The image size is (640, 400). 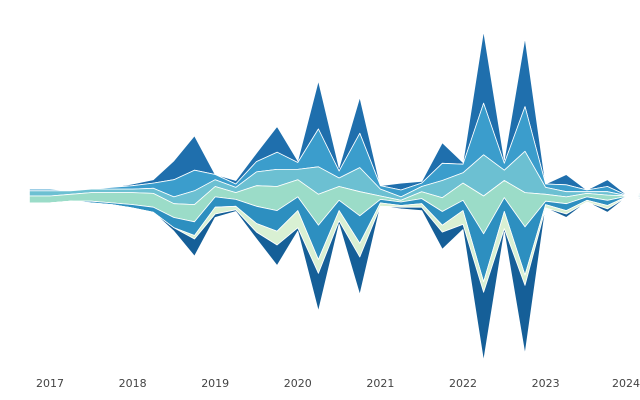 I want to click on x-tick-label: 2024, so click(x=626, y=383).